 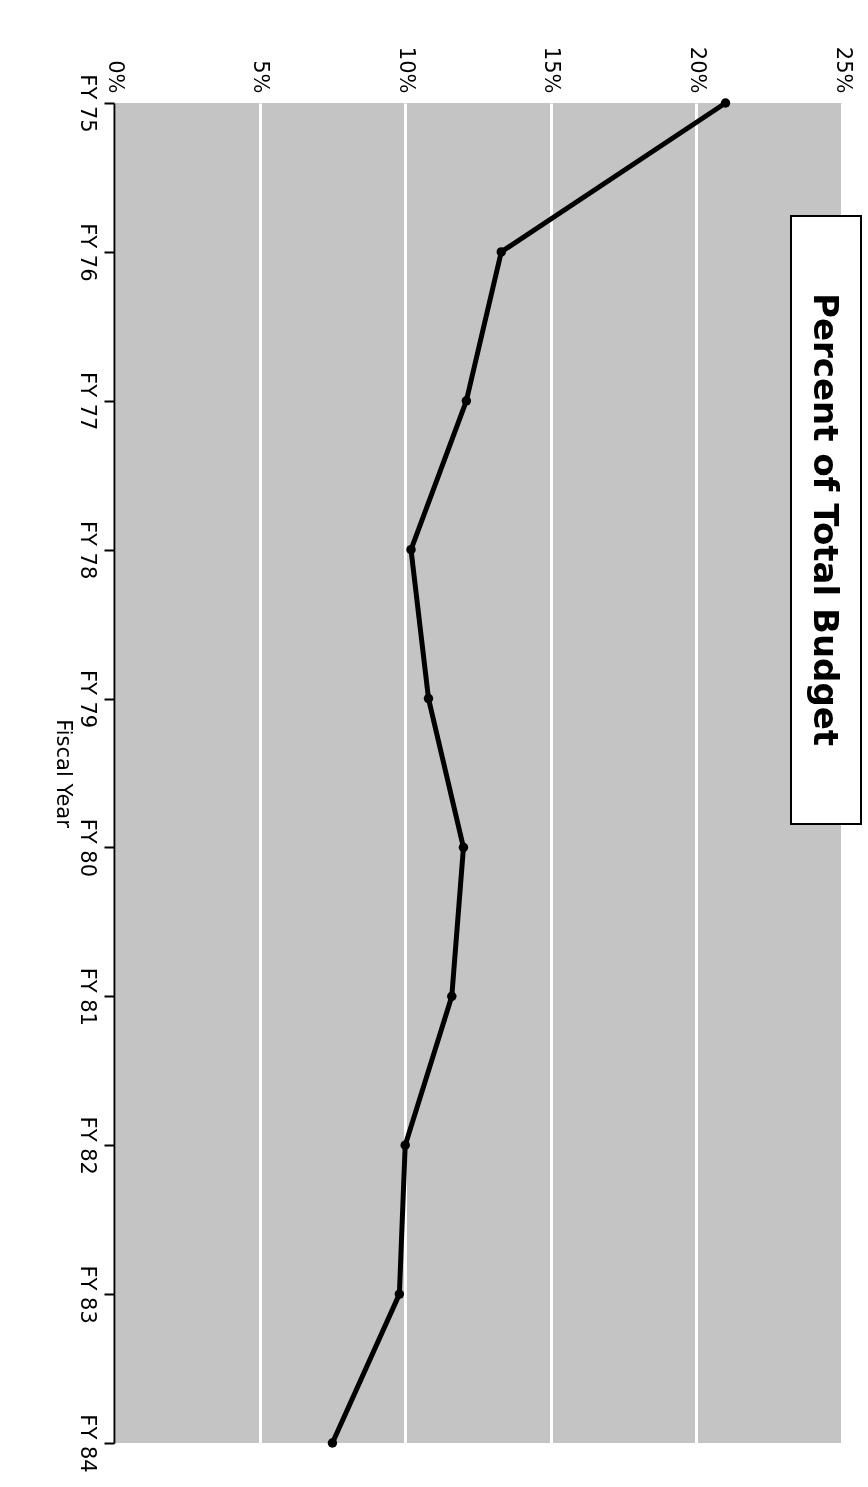 What do you see at coordinates (87, 1145) in the screenshot?
I see `y-tick-label: FY 82` at bounding box center [87, 1145].